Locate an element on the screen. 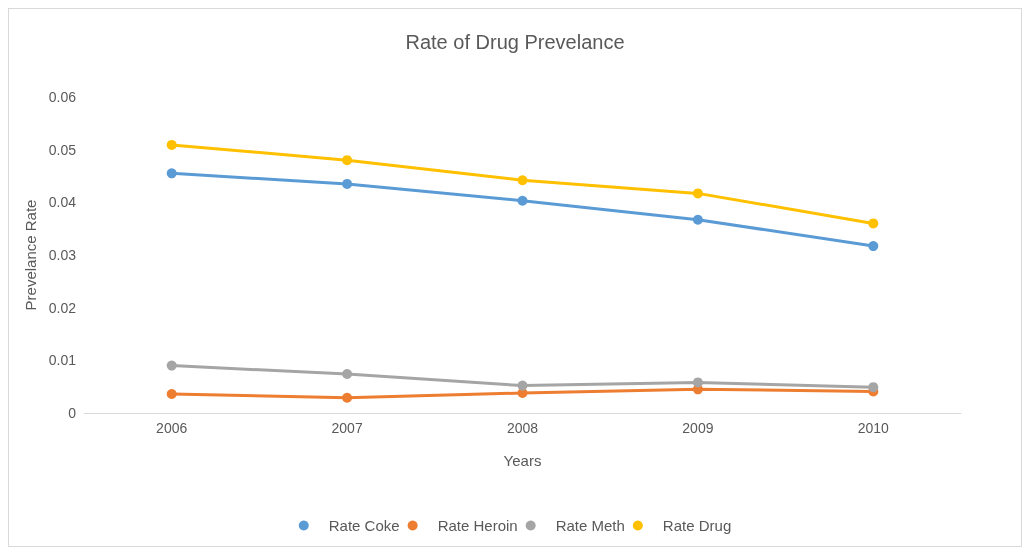 The width and height of the screenshot is (1032, 557). legend-label: Rate Coke is located at coordinates (364, 525).